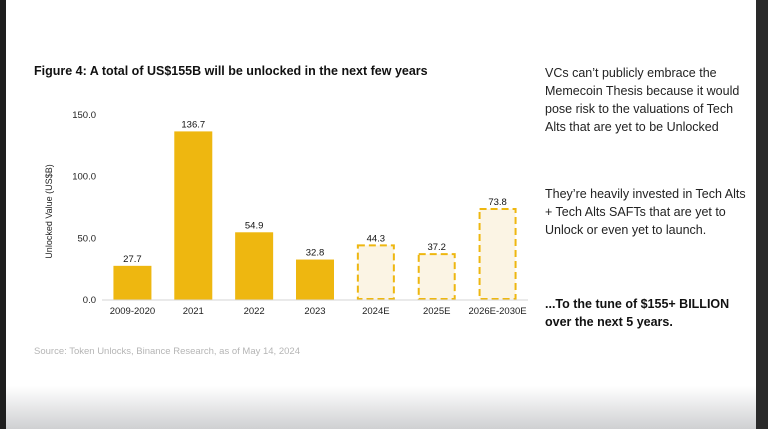 This screenshot has height=429, width=768. What do you see at coordinates (436, 247) in the screenshot?
I see `data-label: 37.2` at bounding box center [436, 247].